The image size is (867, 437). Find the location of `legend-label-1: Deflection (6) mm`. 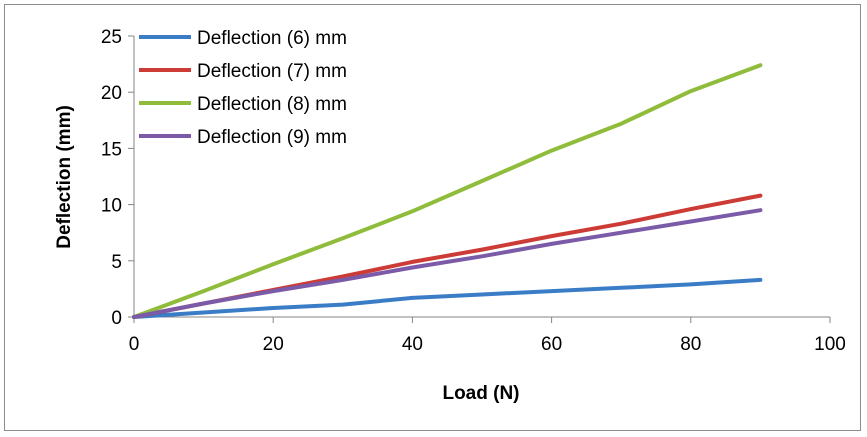

legend-label-1: Deflection (6) mm is located at coordinates (272, 38).